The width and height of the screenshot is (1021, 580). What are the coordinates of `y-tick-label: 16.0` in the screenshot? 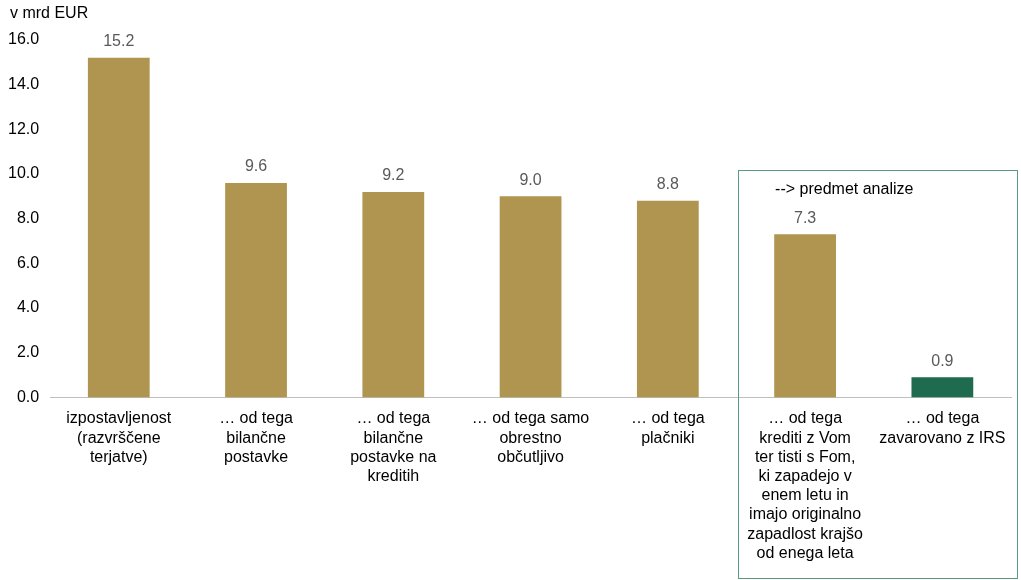 It's located at (24, 39).